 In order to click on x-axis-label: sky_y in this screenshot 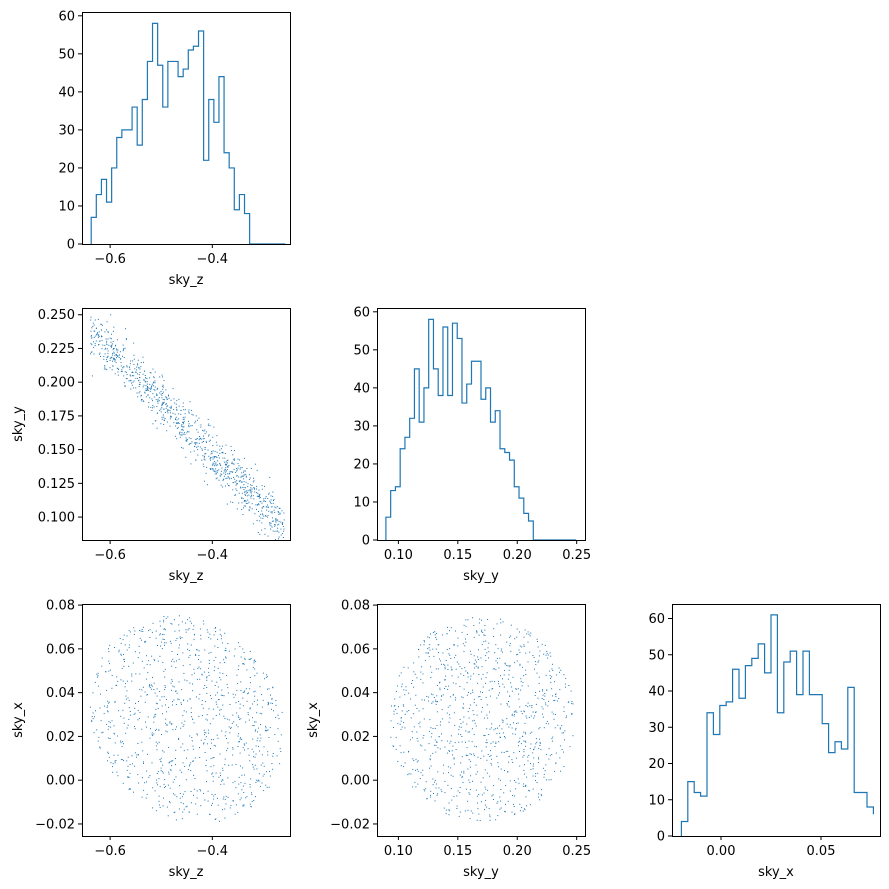, I will do `click(481, 576)`.